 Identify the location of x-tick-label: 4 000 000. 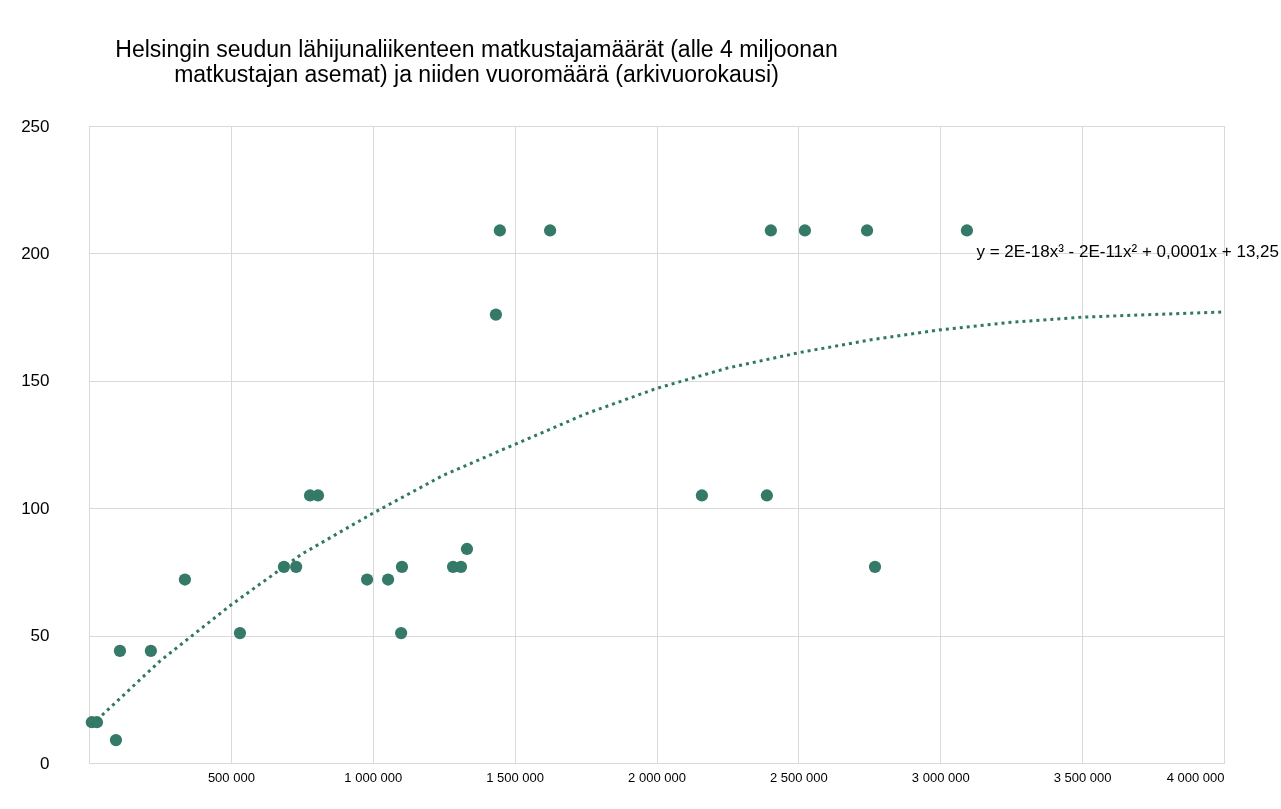
(1195, 777).